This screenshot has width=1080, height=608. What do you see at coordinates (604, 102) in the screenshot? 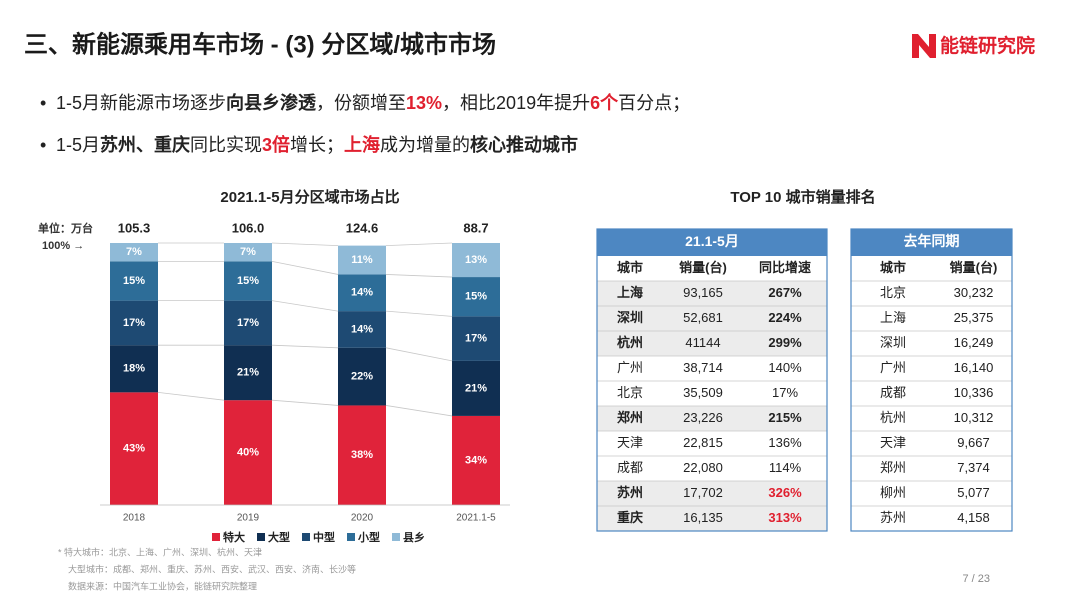
I see `bullet-segment: 6个` at bounding box center [604, 102].